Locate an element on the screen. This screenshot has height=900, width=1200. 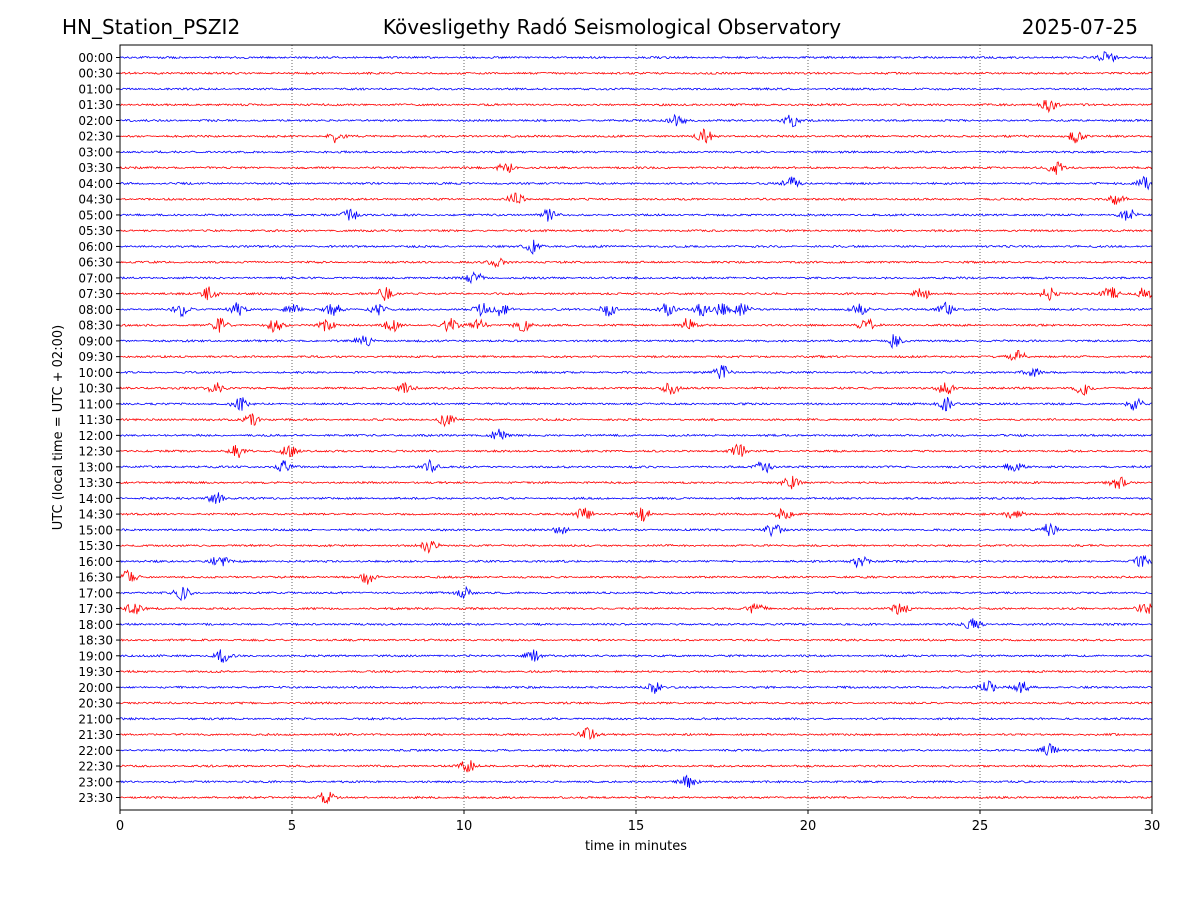
y-tick-label: 20:30 is located at coordinates (95, 704).